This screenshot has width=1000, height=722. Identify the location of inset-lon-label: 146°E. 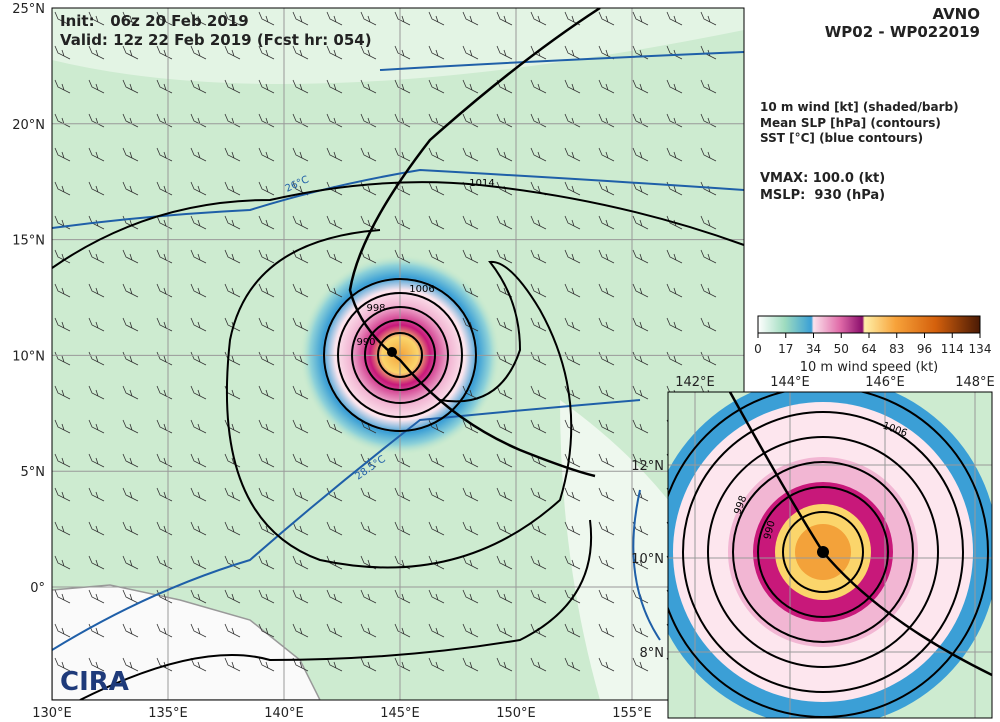
(885, 382).